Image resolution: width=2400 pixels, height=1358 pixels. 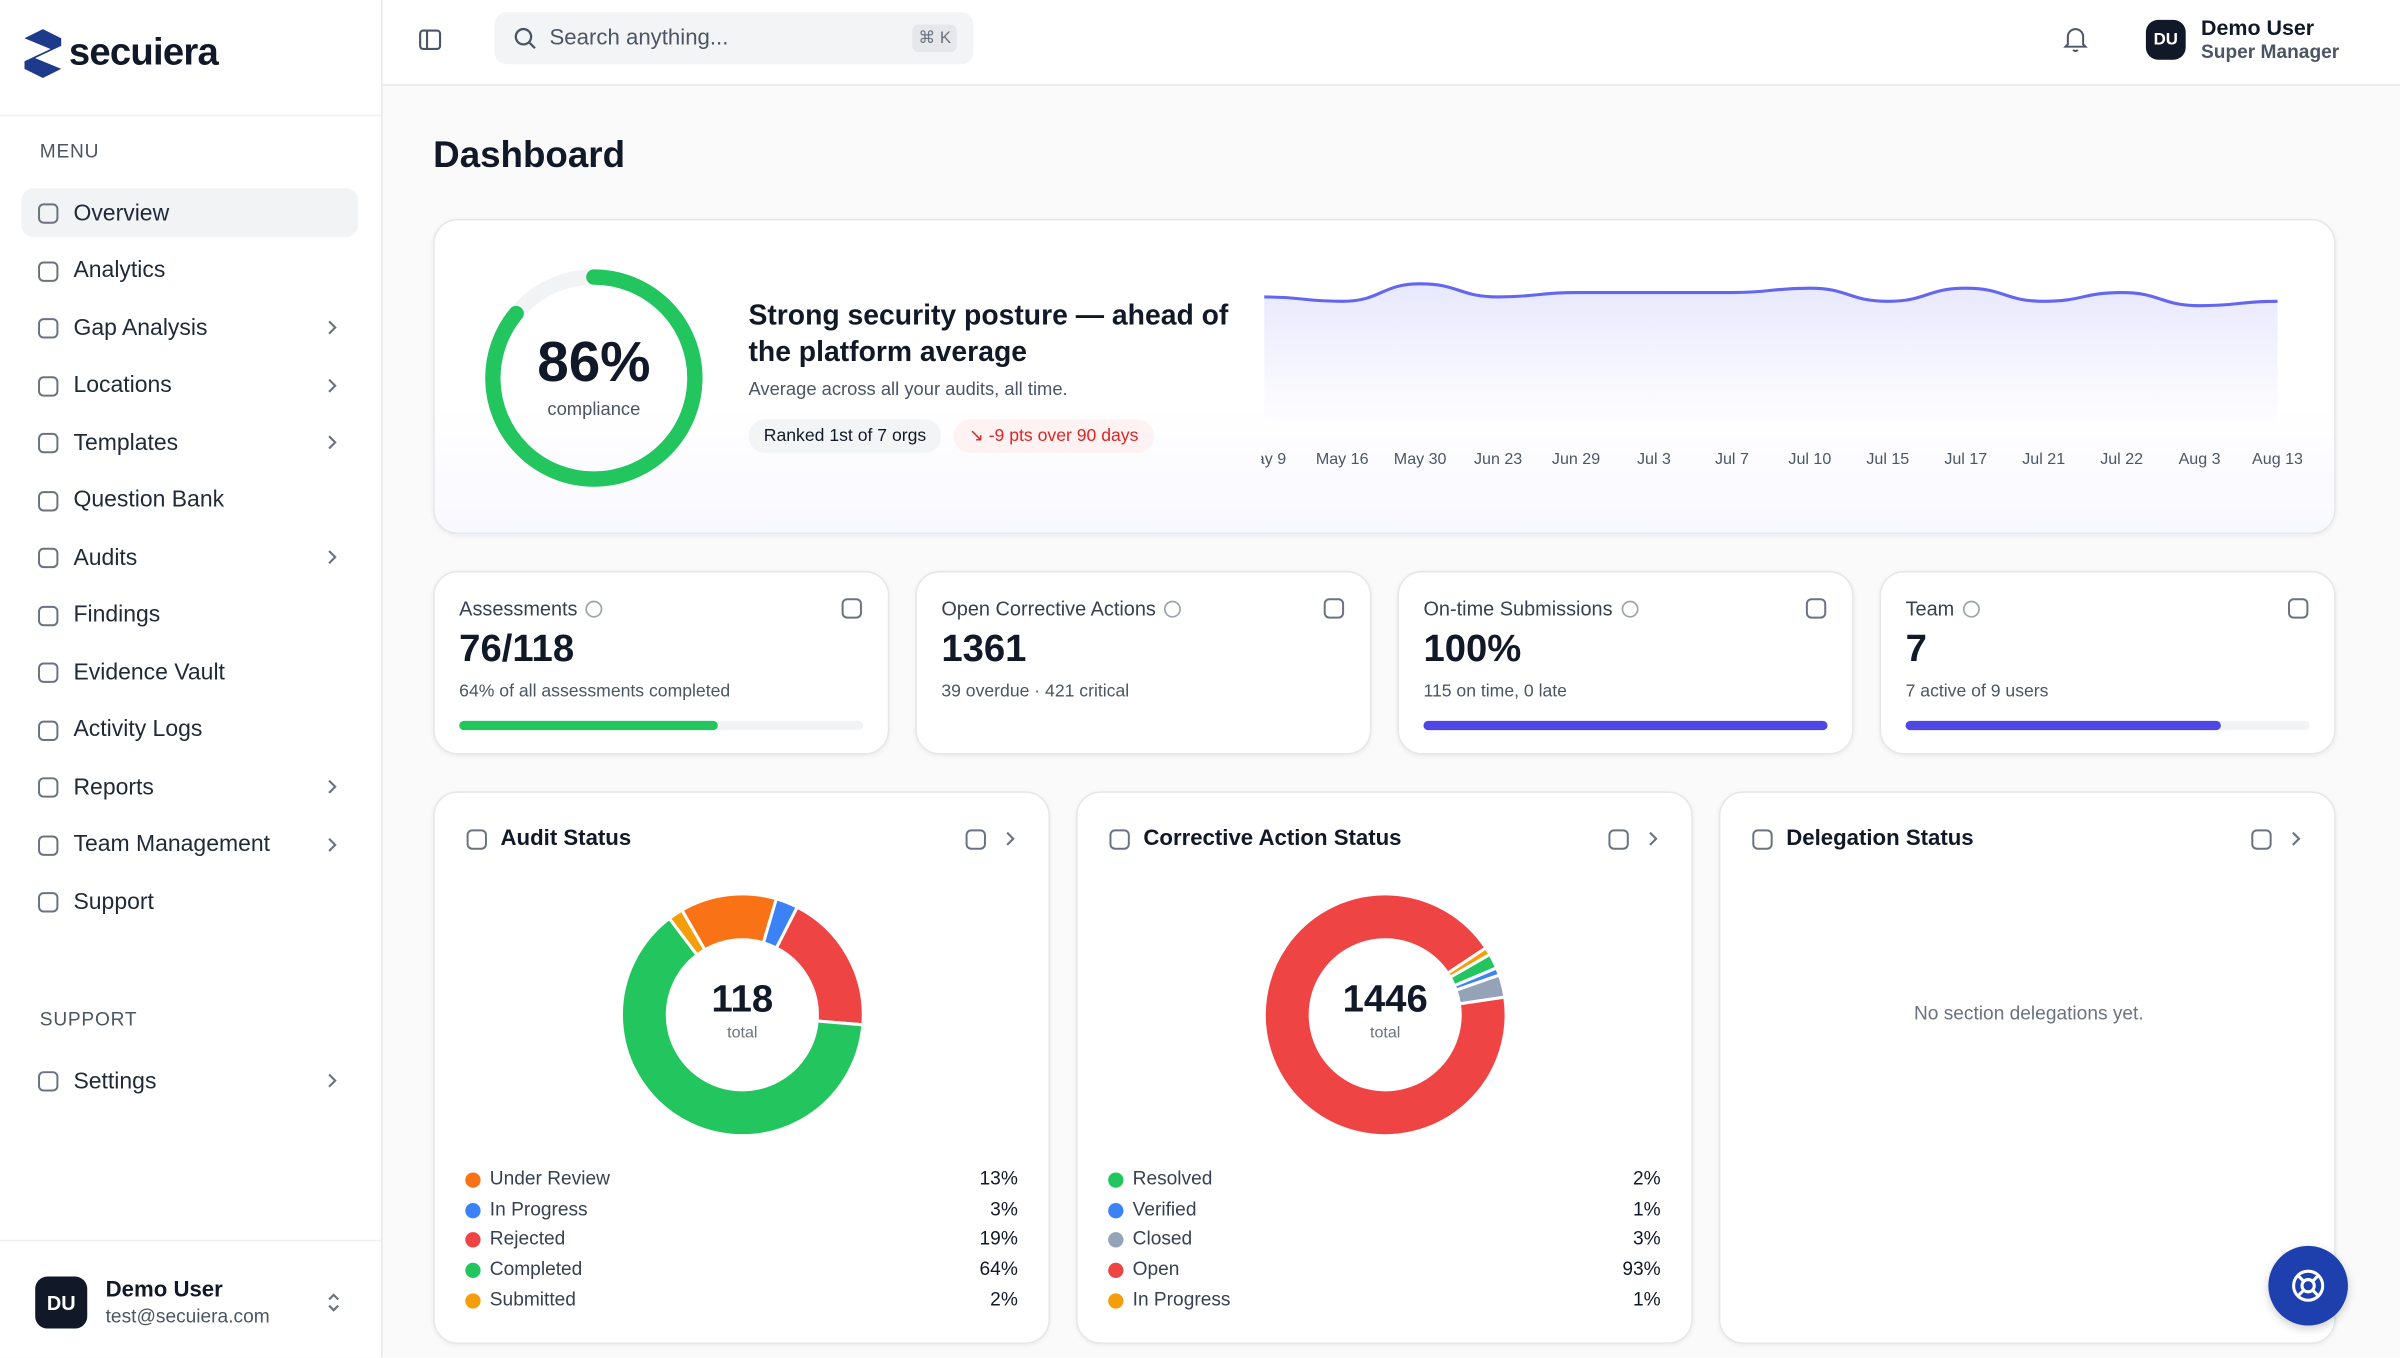 What do you see at coordinates (1641, 1269) in the screenshot?
I see `legend-value: 93%` at bounding box center [1641, 1269].